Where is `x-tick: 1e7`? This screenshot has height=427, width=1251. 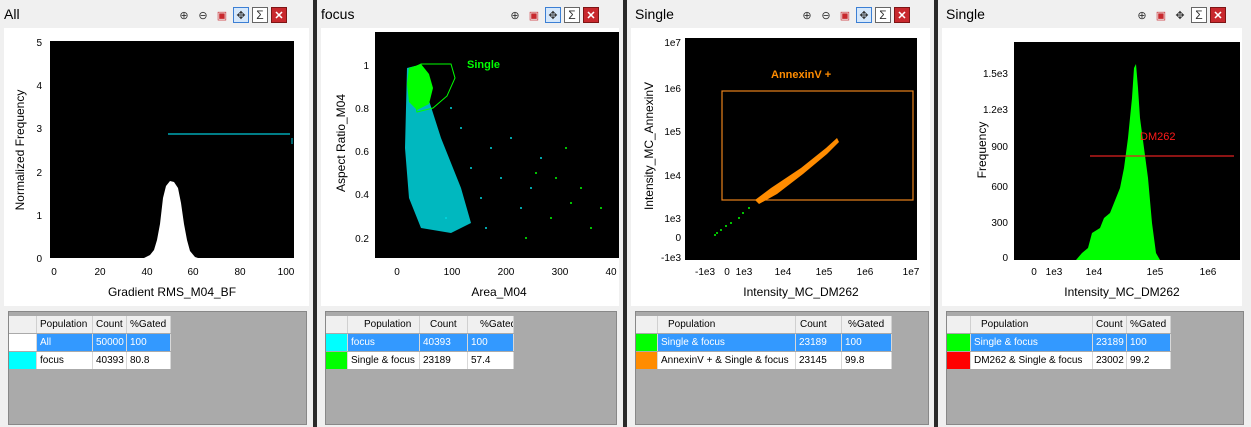
x-tick: 1e7 is located at coordinates (911, 272).